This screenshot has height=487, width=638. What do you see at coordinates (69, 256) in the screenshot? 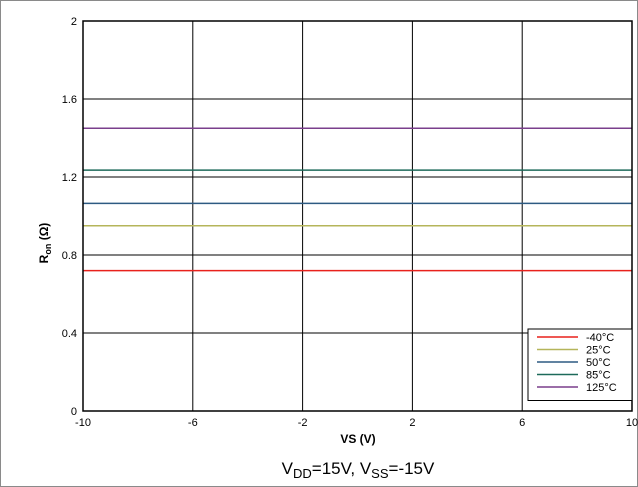
I see `y-tick-label: 0.8` at bounding box center [69, 256].